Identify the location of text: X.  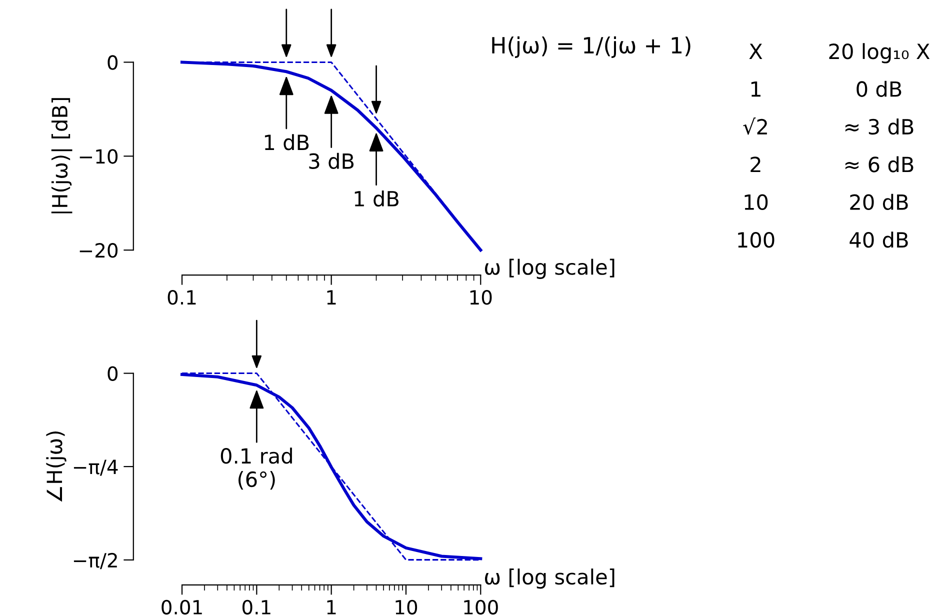
(755, 51).